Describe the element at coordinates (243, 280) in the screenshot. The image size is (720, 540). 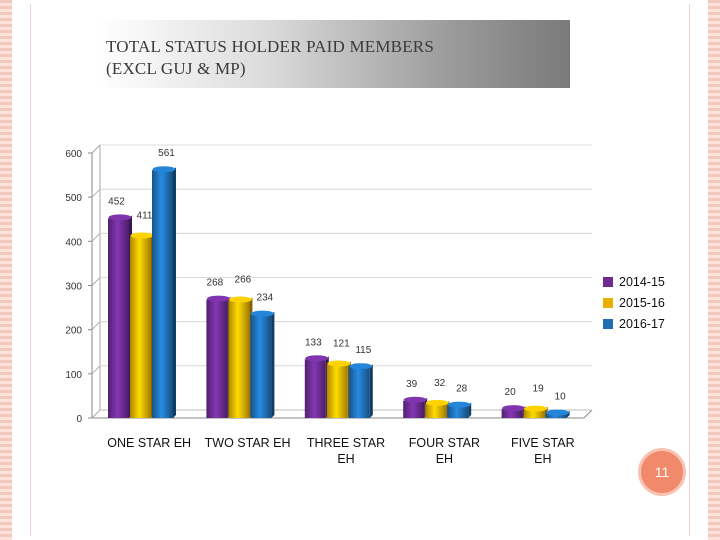
I see `data-label: 266` at that location.